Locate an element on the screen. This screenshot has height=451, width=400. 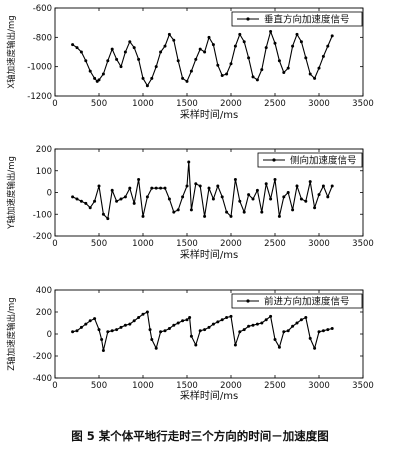
y-tick-label: 0 is located at coordinates (49, 194).